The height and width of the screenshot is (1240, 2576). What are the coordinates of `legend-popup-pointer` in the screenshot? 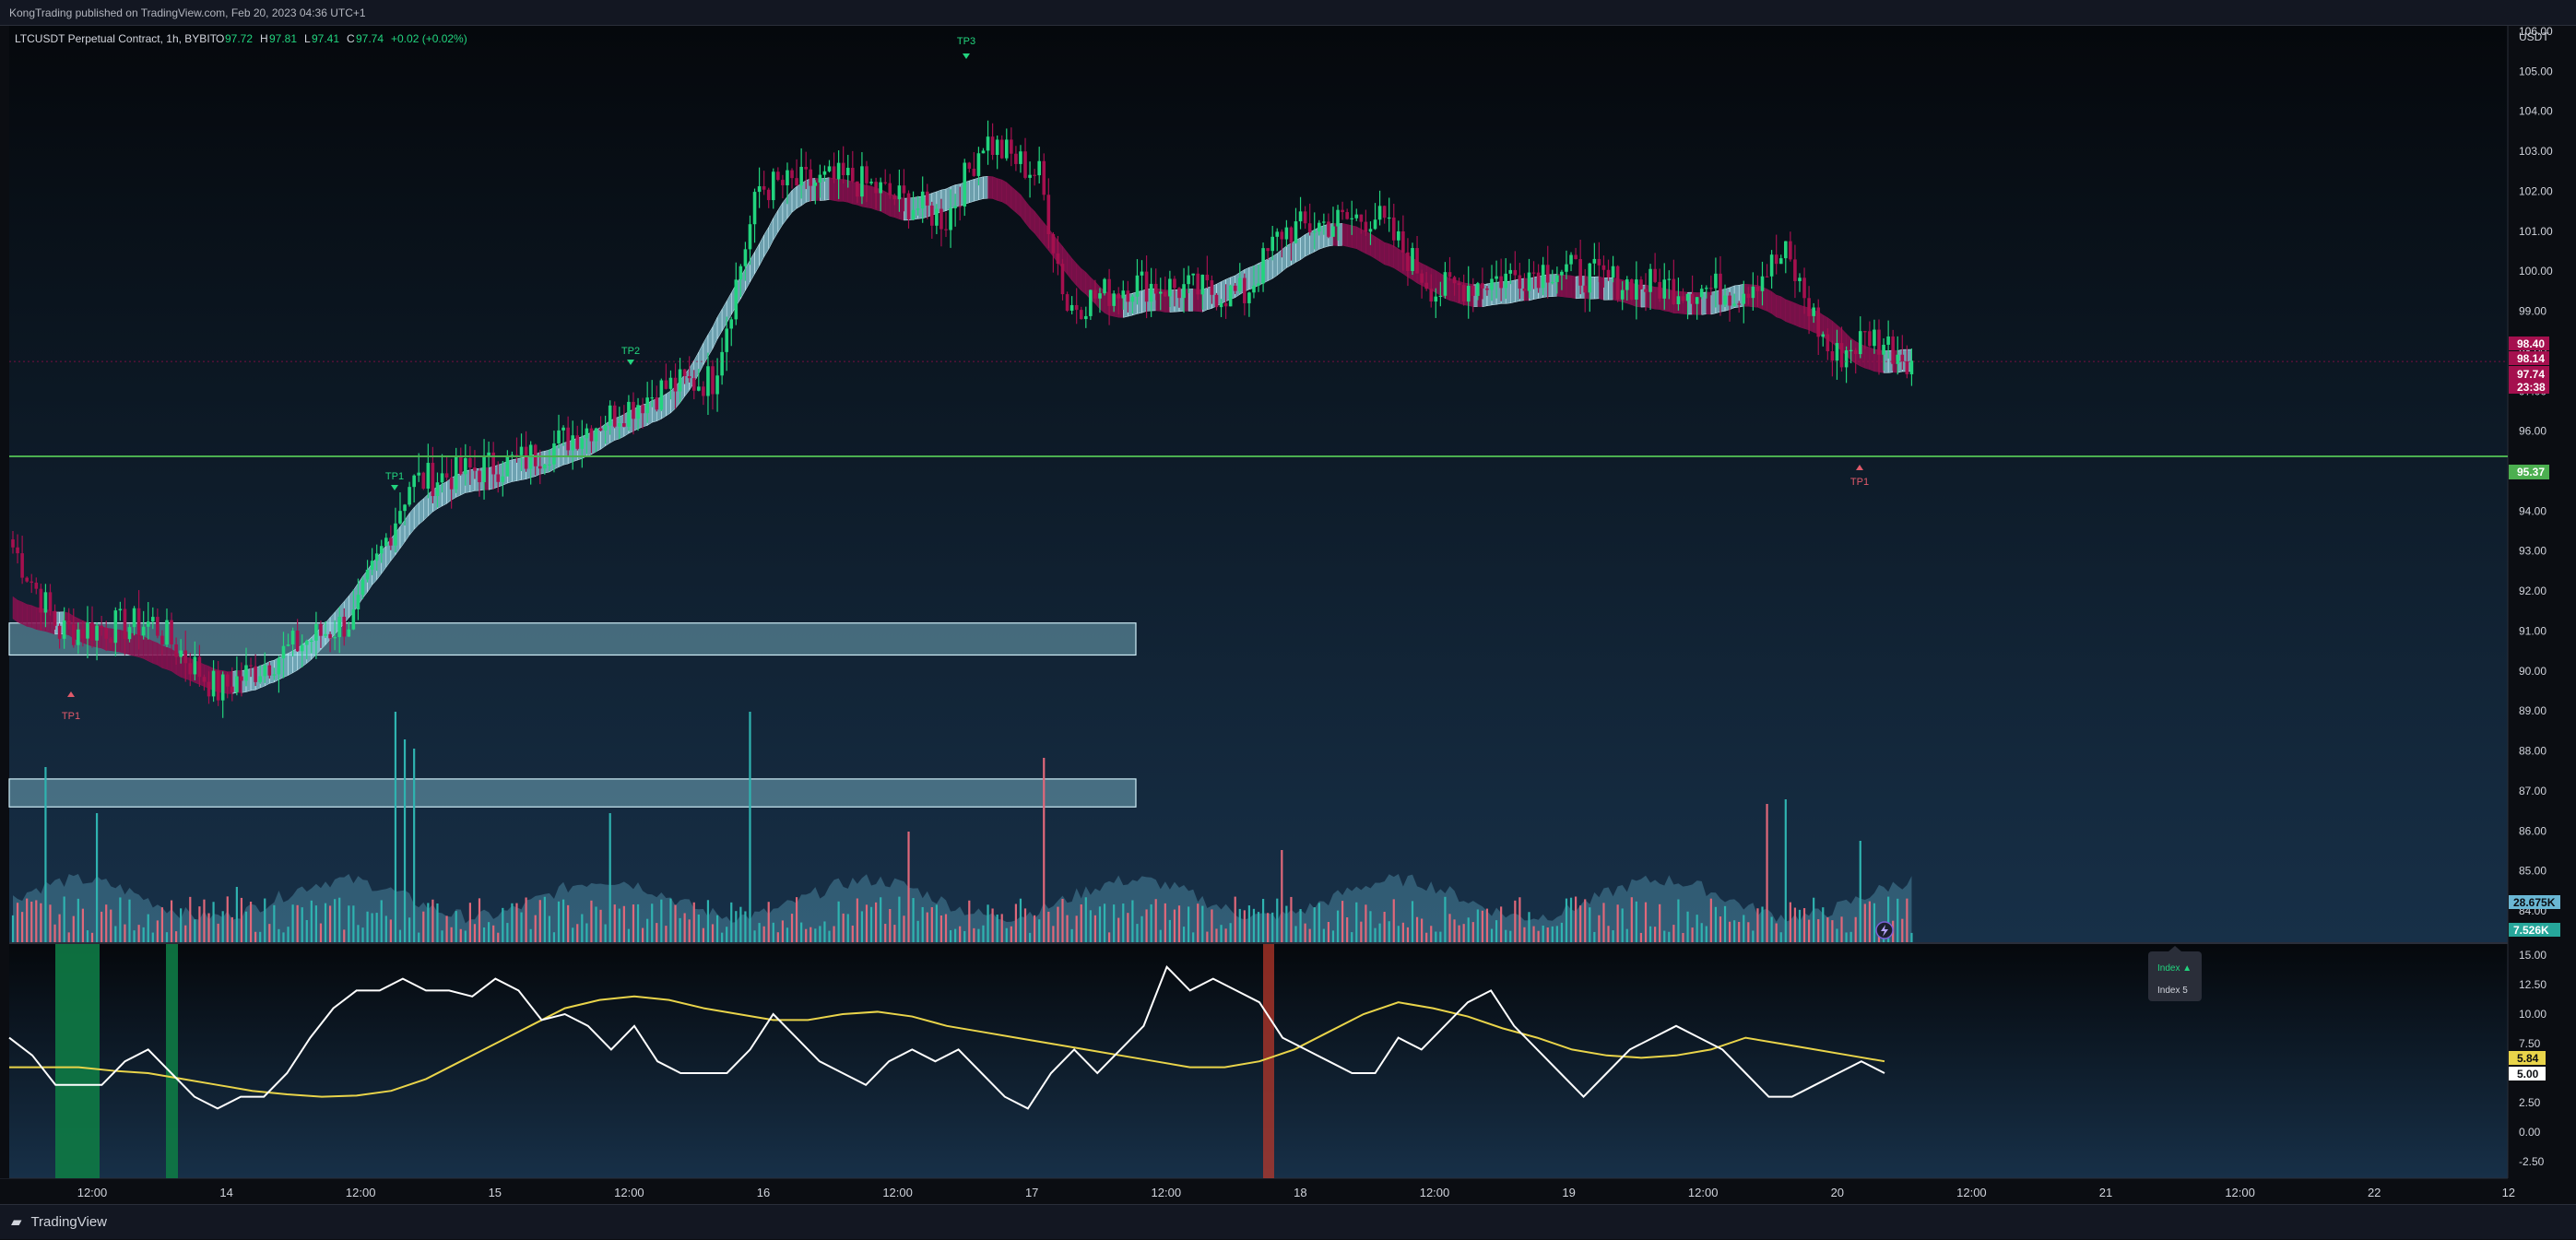 It's located at (2174, 949).